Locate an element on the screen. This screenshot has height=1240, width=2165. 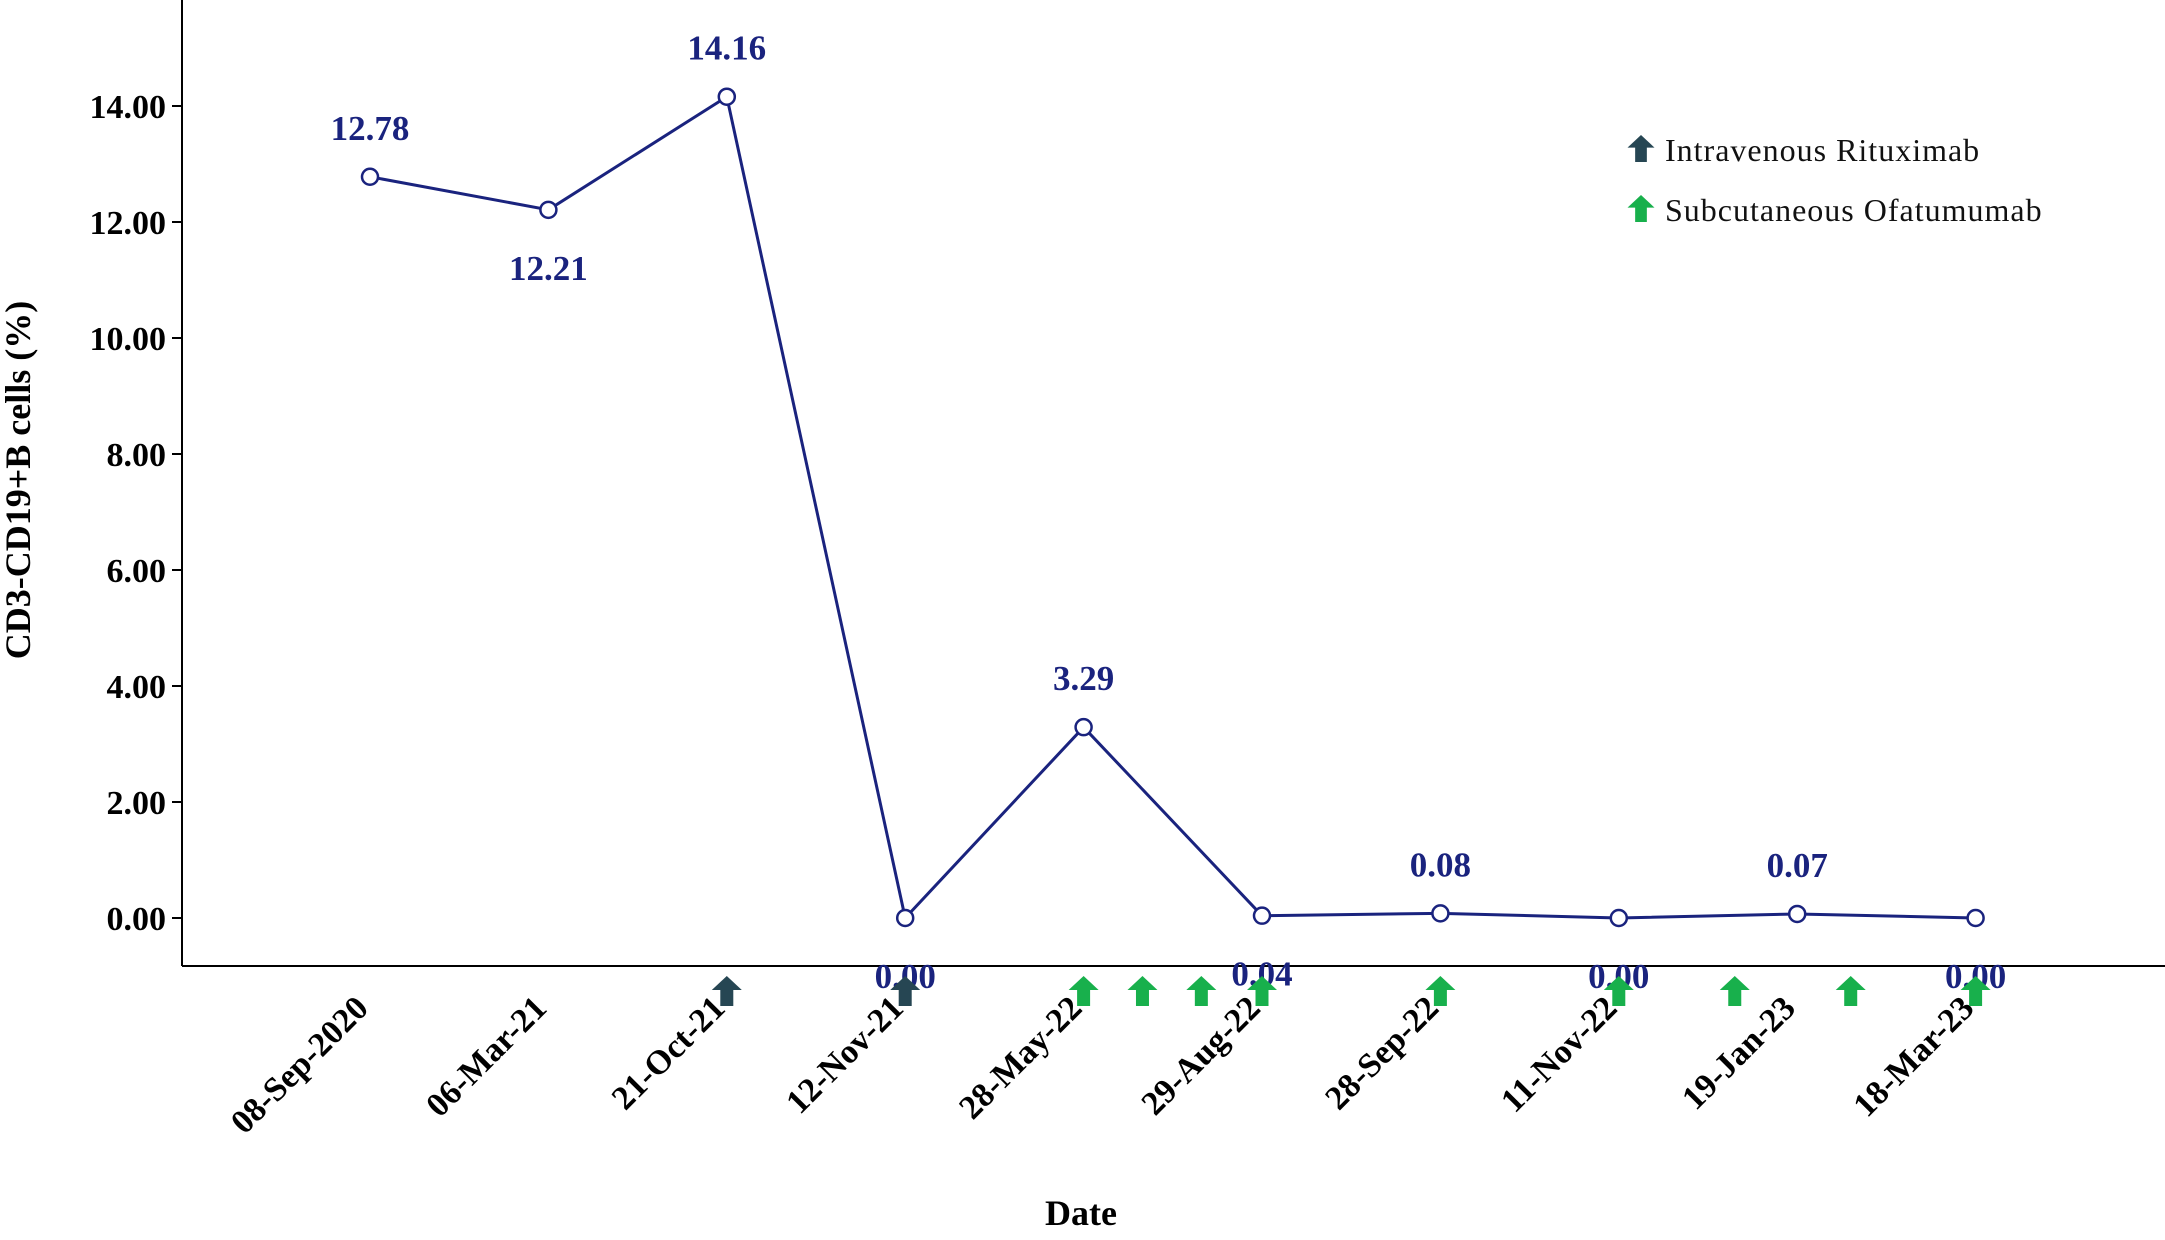
x-tick-label: 28-May-22 is located at coordinates (1020, 1057).